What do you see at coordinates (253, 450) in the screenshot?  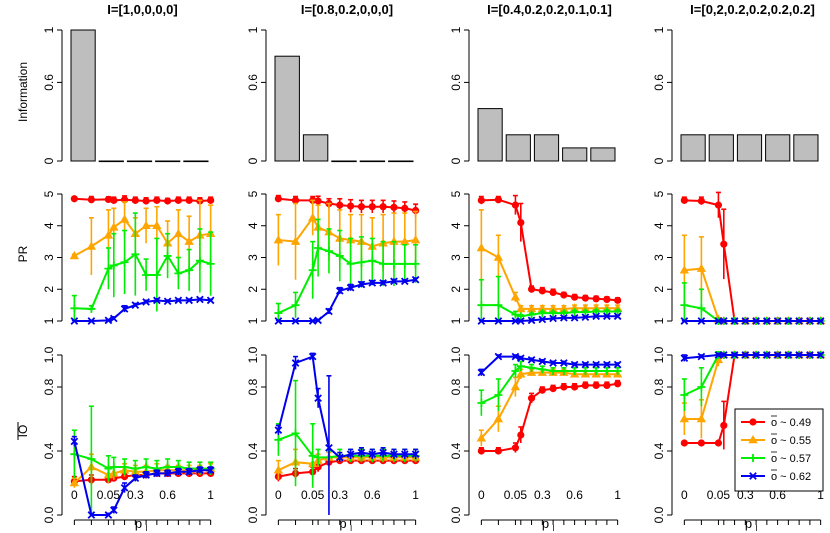 I see `y-tick-label: 0.4` at bounding box center [253, 450].